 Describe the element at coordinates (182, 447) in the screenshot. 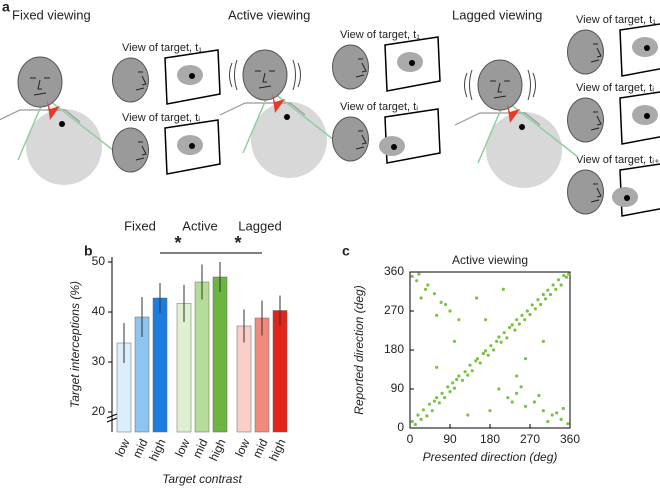

I see `x-tick-label: low` at that location.